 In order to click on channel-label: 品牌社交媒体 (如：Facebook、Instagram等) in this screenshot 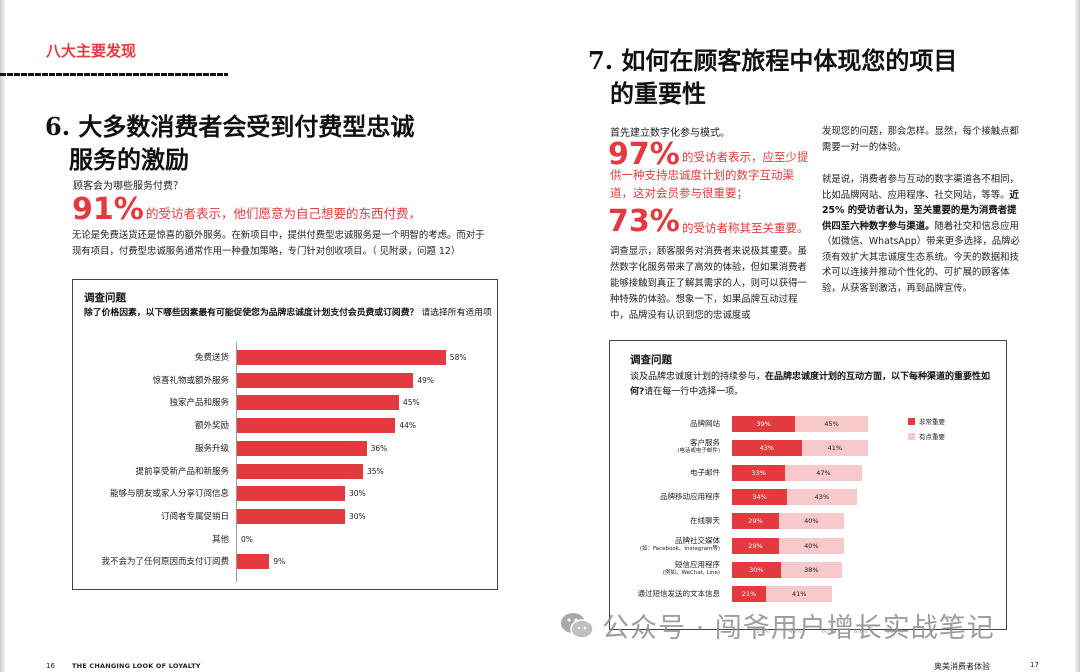, I will do `click(660, 545)`.